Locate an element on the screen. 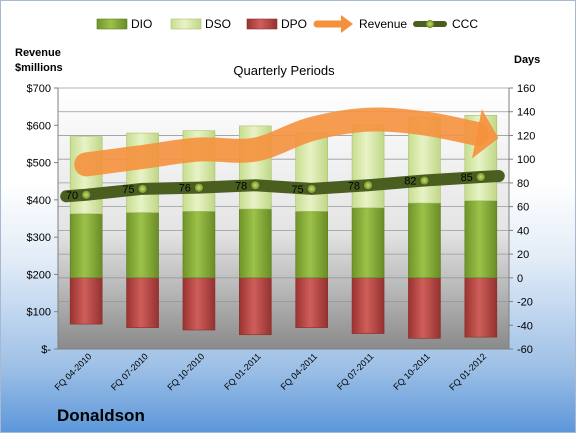  left-tick-label-1: $100 is located at coordinates (39, 313).